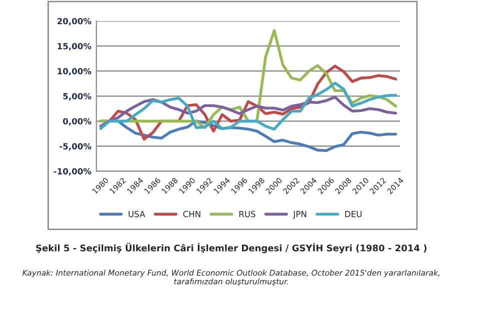  Describe the element at coordinates (74, 22) in the screenshot. I see `y-tick-label: 20,00%` at that location.